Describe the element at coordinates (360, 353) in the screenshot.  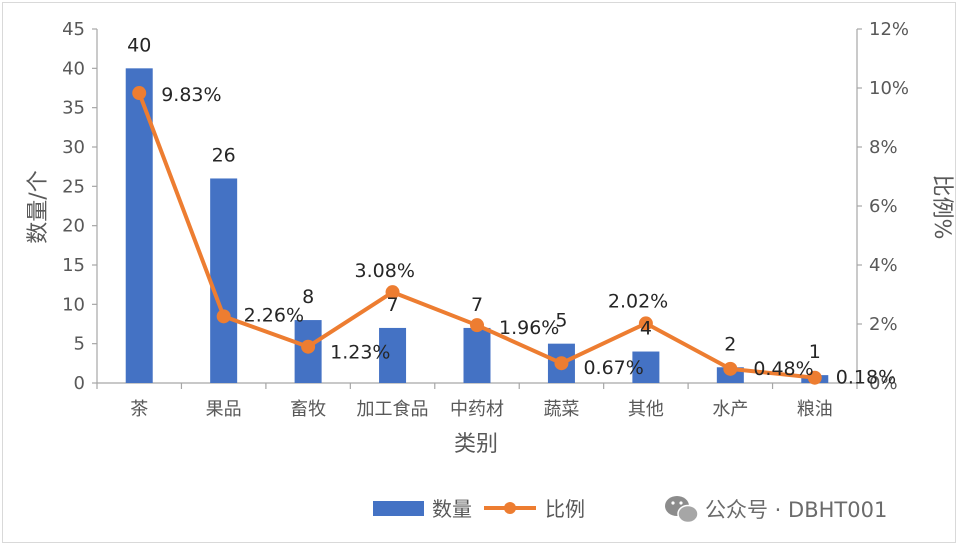
I see `line-value-label: 1.23%` at that location.